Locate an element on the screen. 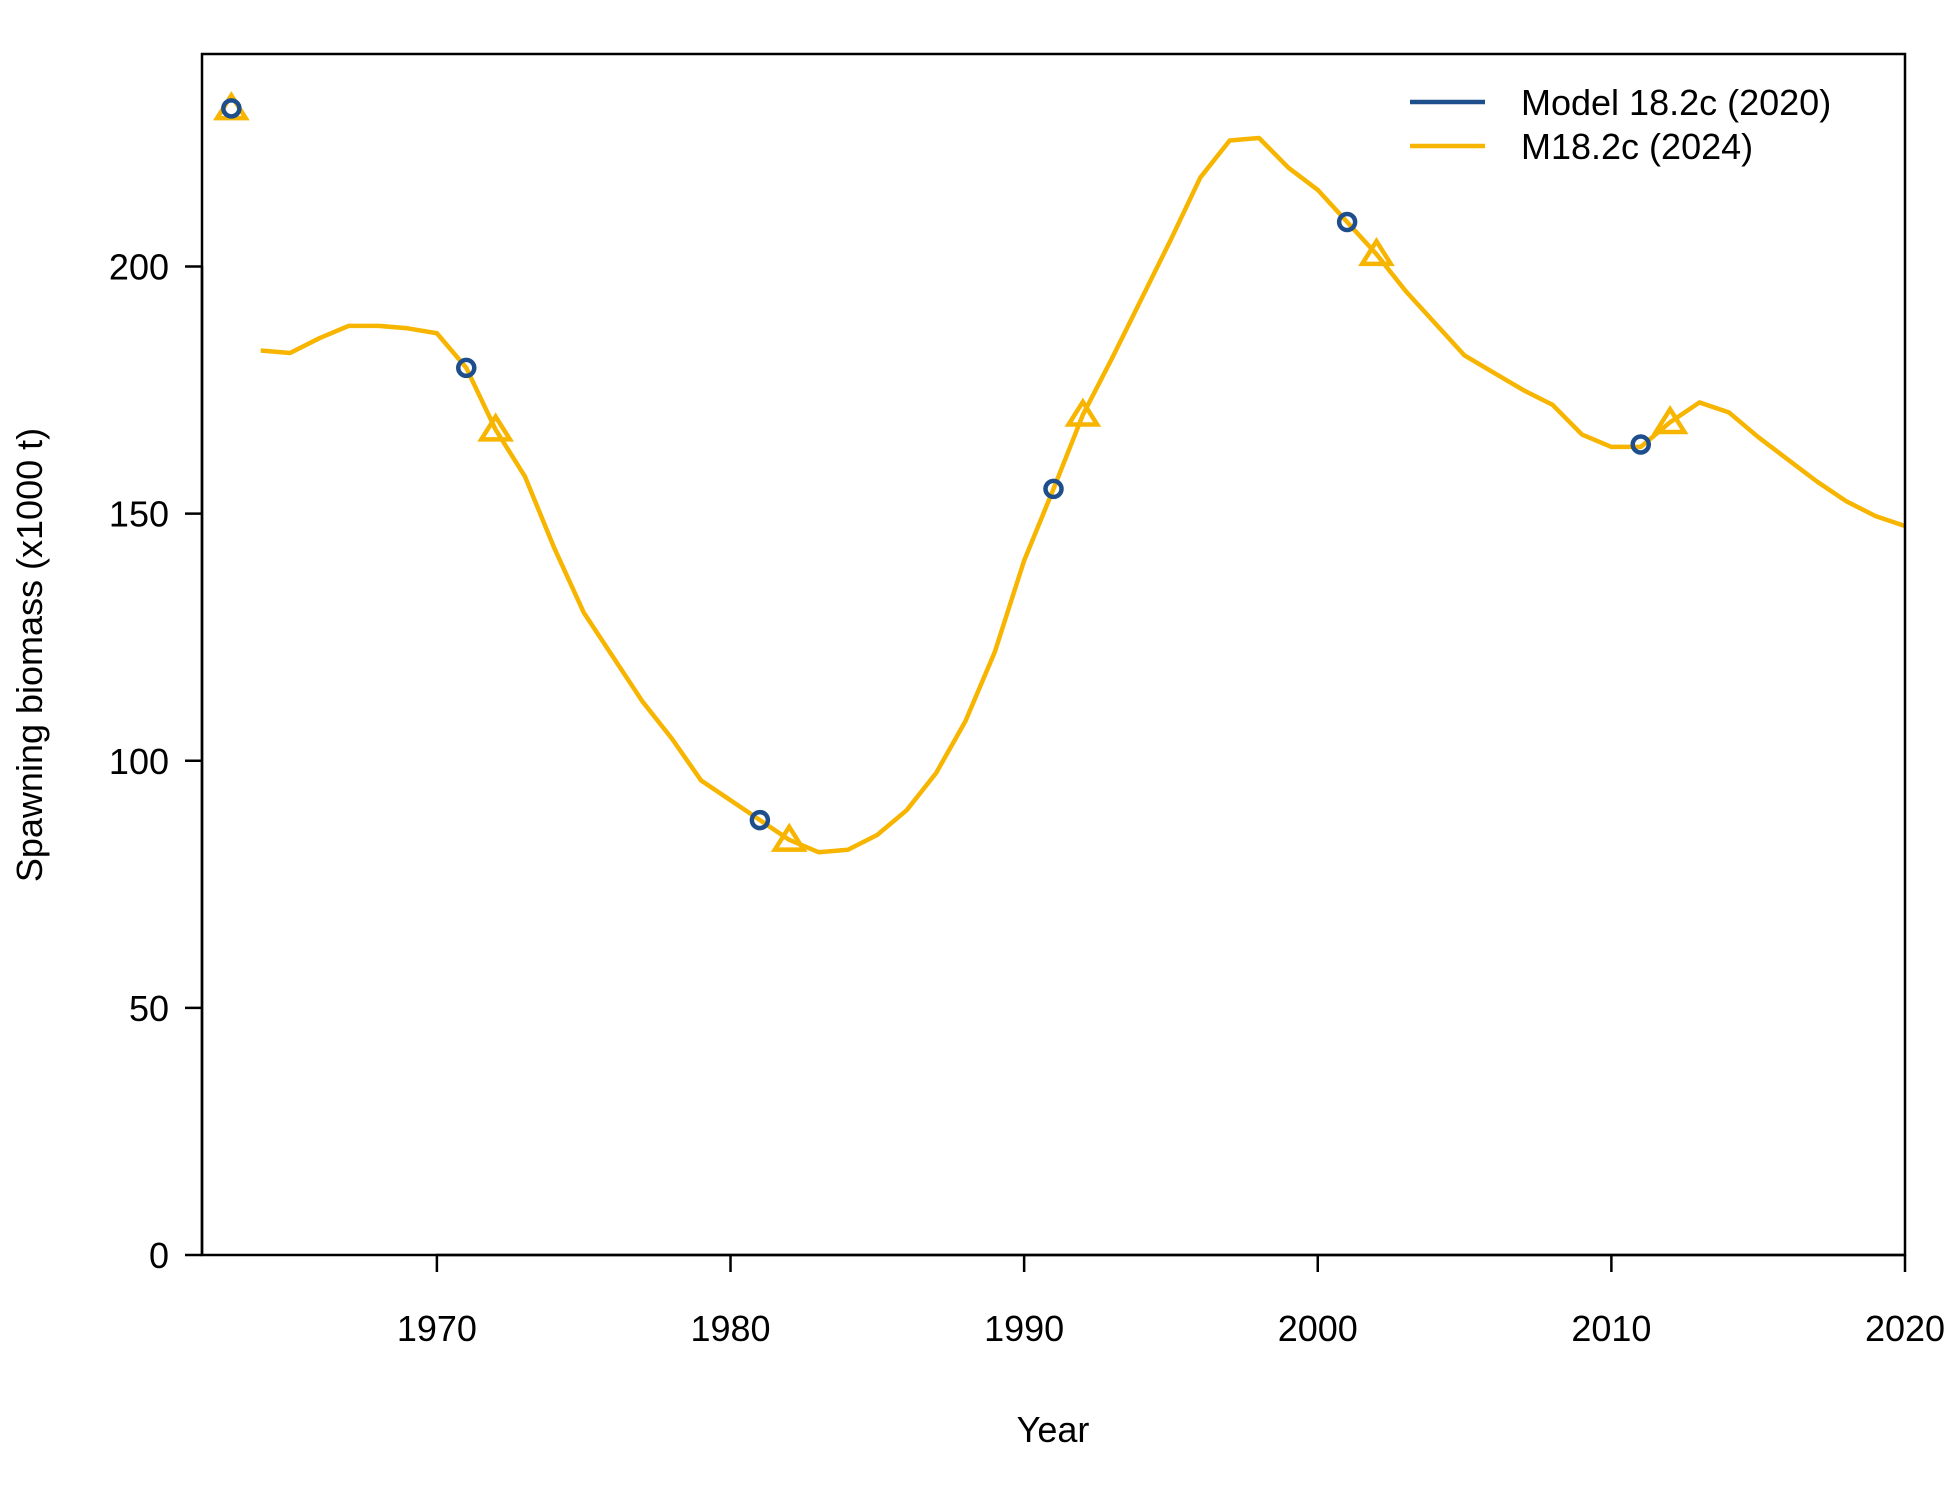 The image size is (1950, 1500). legend-label: Model 18.2c (2020) is located at coordinates (1676, 102).